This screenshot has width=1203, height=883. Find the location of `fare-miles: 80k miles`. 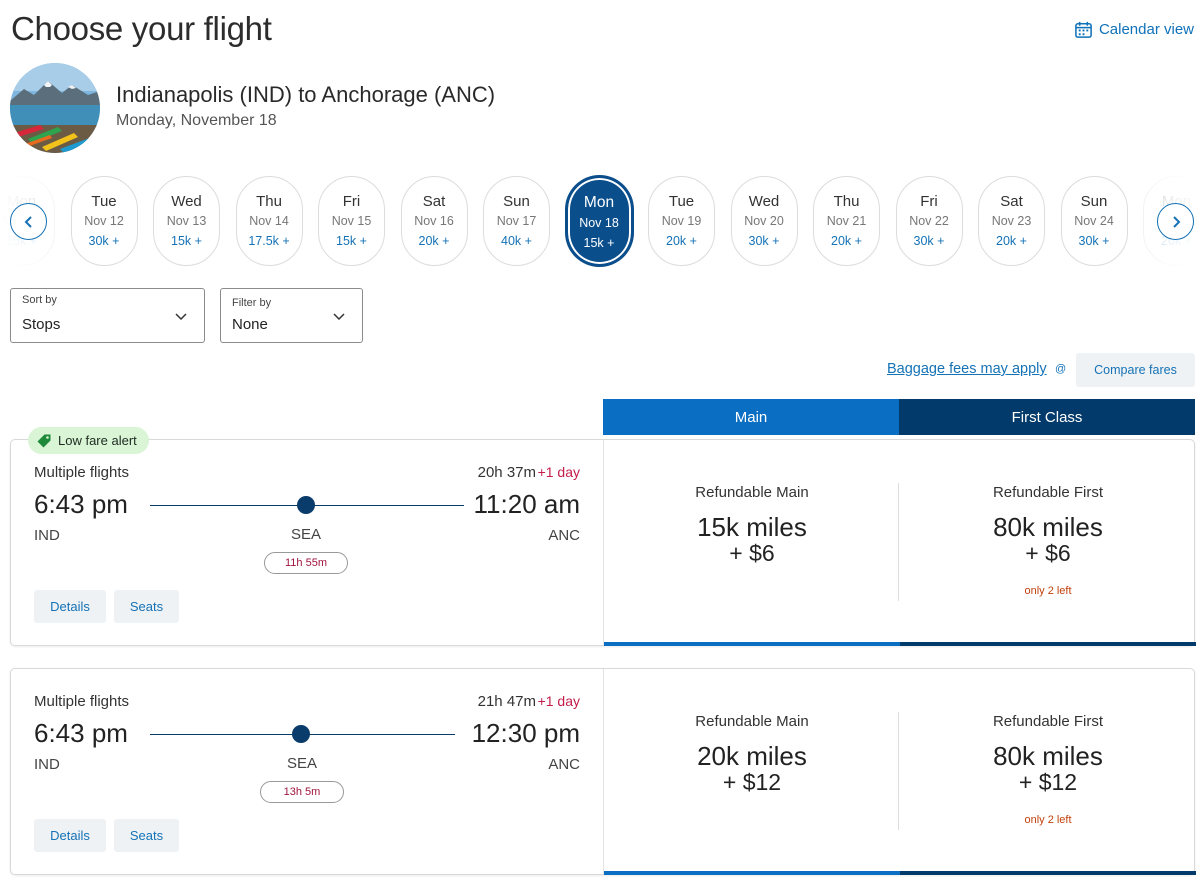

fare-miles: 80k miles is located at coordinates (1048, 756).